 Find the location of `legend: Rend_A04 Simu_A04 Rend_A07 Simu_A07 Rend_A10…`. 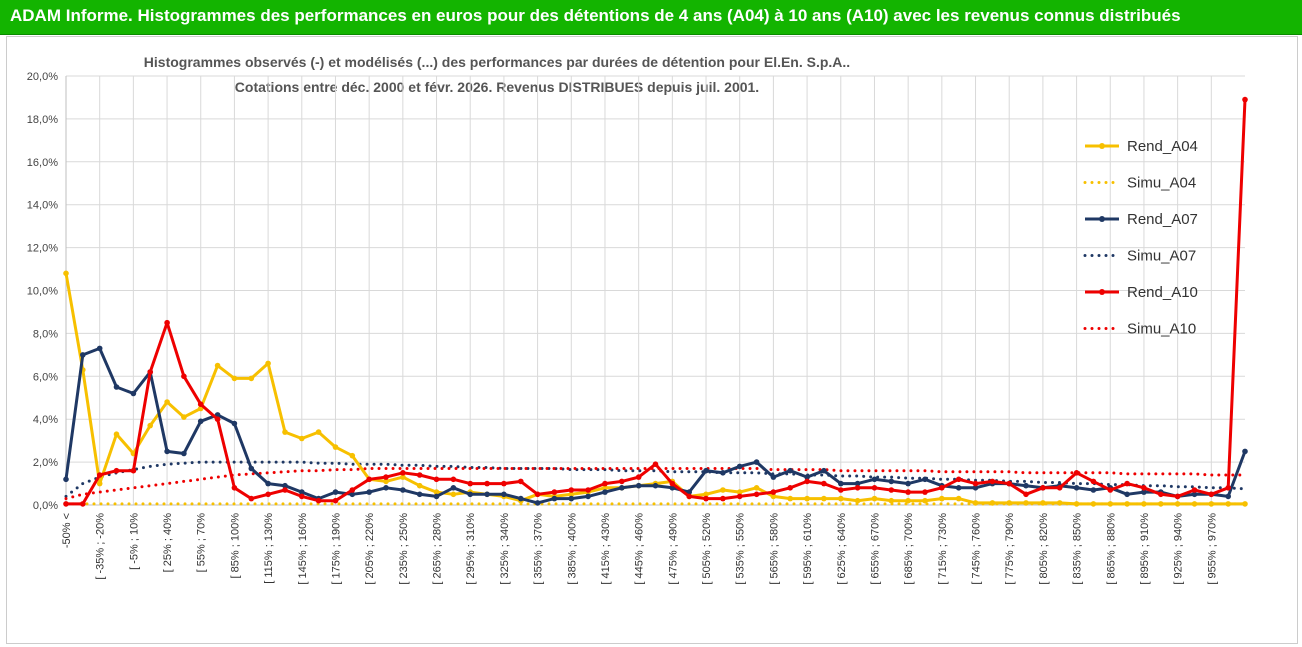

legend: Rend_A04 Simu_A04 Rend_A07 Simu_A07 Rend_A10… is located at coordinates (1140, 238).